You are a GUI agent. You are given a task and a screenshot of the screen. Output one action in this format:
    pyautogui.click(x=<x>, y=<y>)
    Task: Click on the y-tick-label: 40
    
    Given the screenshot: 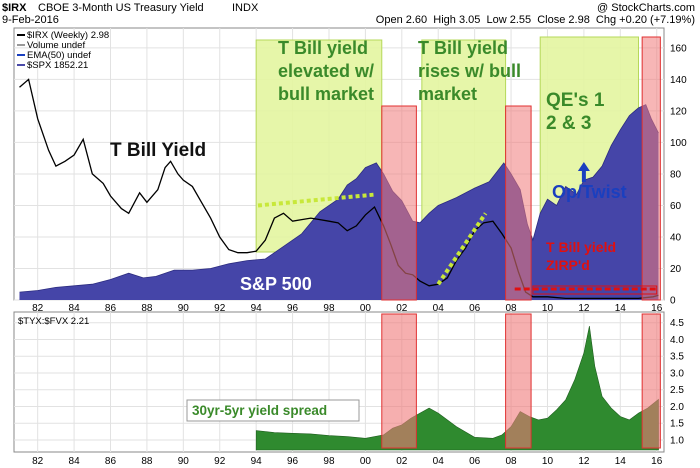 What is the action you would take?
    pyautogui.click(x=676, y=237)
    